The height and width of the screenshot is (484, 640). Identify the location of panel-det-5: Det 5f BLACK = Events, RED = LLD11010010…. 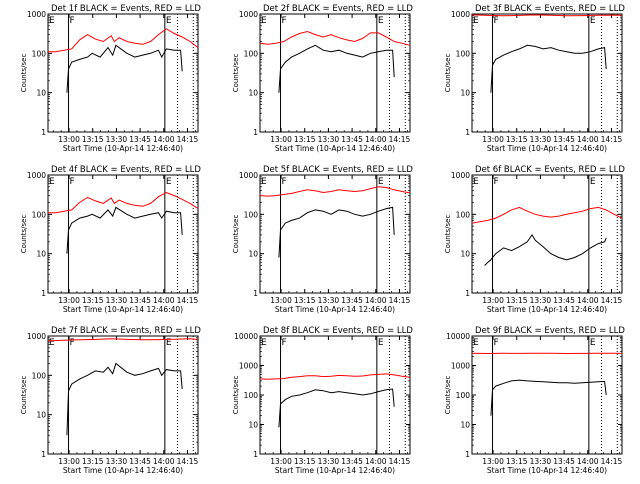
(322, 239).